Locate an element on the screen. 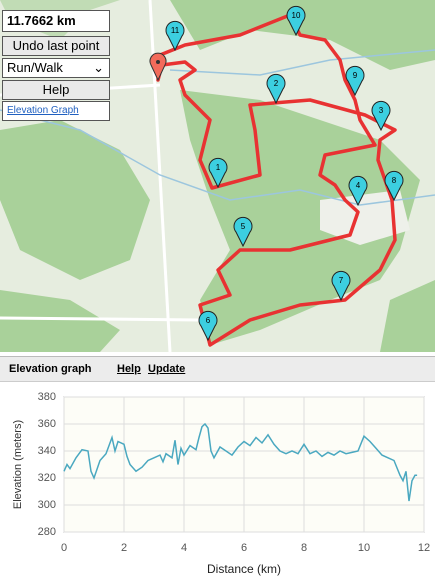 The image size is (435, 582). marker-label: 1 is located at coordinates (218, 167).